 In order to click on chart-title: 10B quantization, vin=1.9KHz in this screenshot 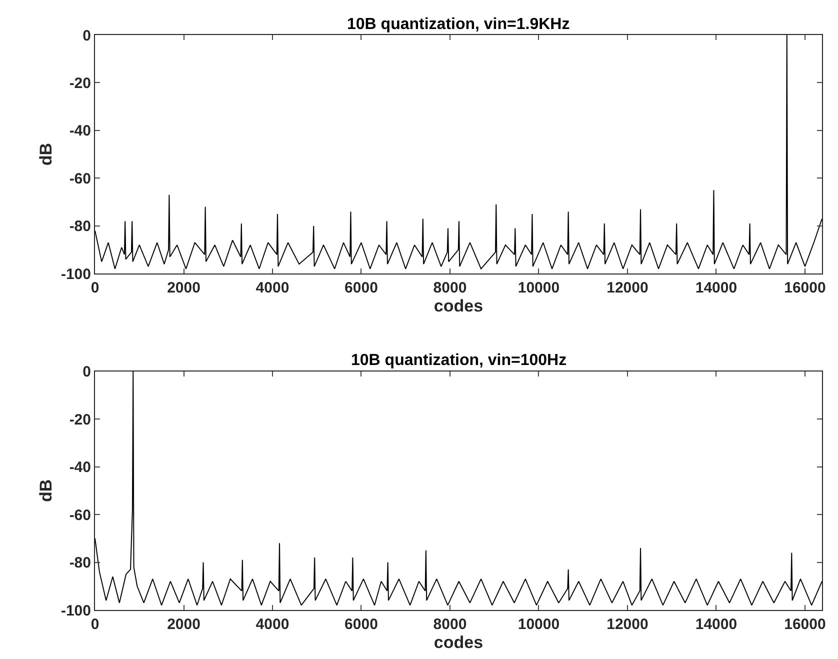, I will do `click(458, 24)`.